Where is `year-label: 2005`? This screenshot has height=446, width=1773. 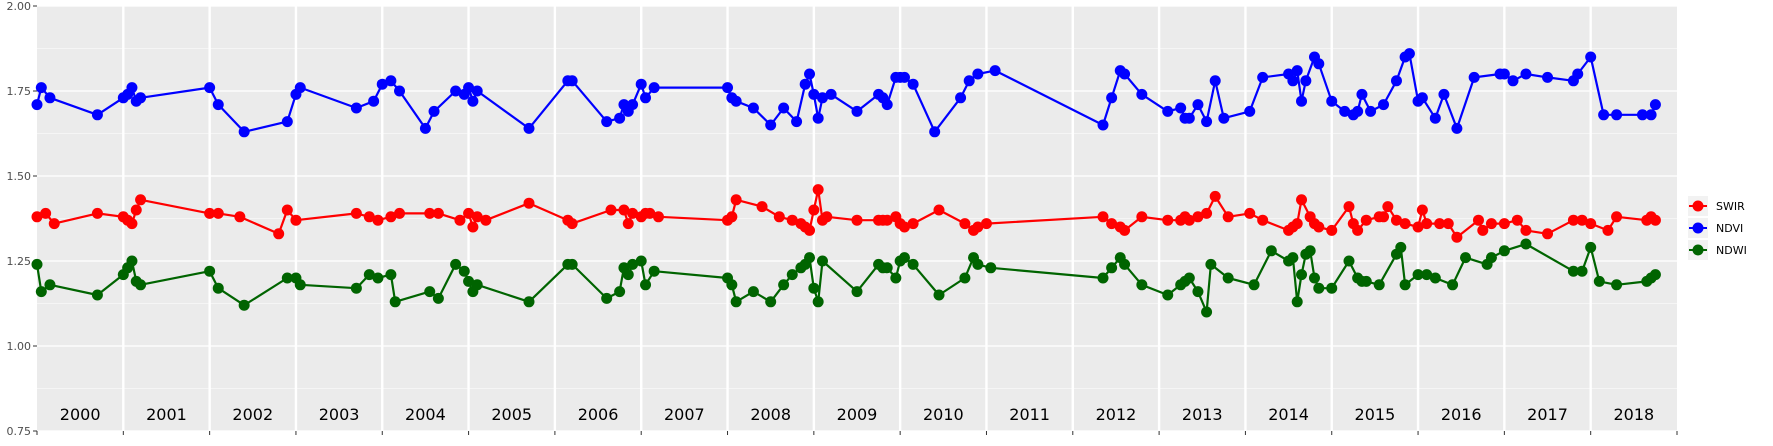 year-label: 2005 is located at coordinates (511, 414).